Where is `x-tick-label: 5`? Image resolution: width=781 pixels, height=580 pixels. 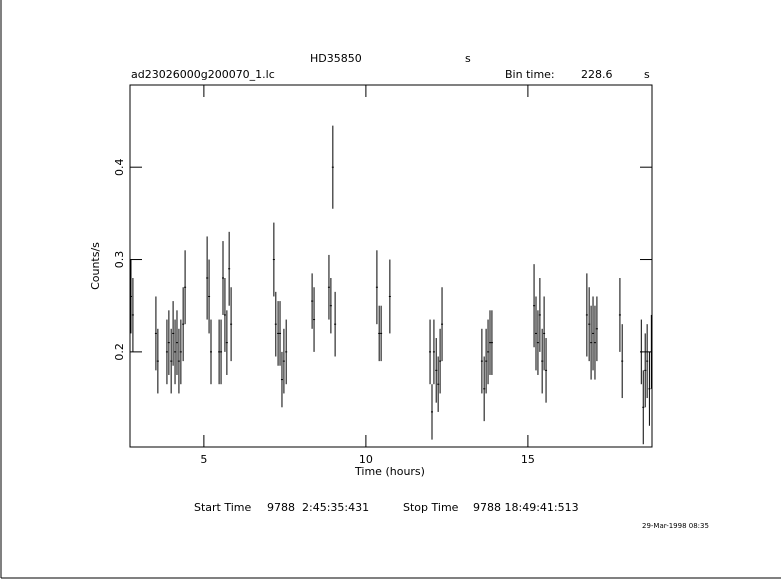 x-tick-label: 5 is located at coordinates (203, 459).